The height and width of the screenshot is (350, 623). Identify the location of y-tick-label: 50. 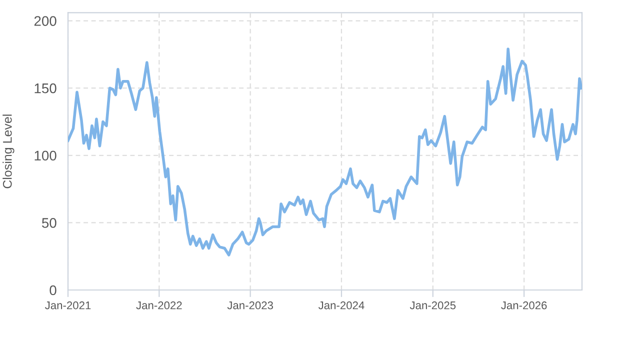
(49, 223).